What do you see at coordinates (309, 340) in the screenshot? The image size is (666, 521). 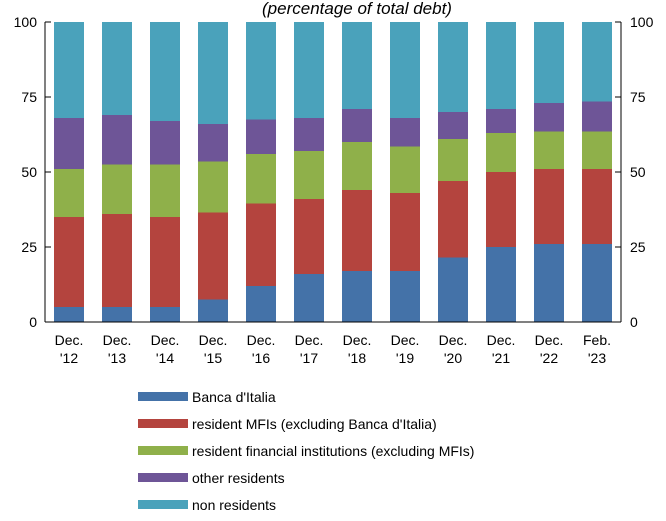 I see `x-tick-label-5-line1: Dec.` at bounding box center [309, 340].